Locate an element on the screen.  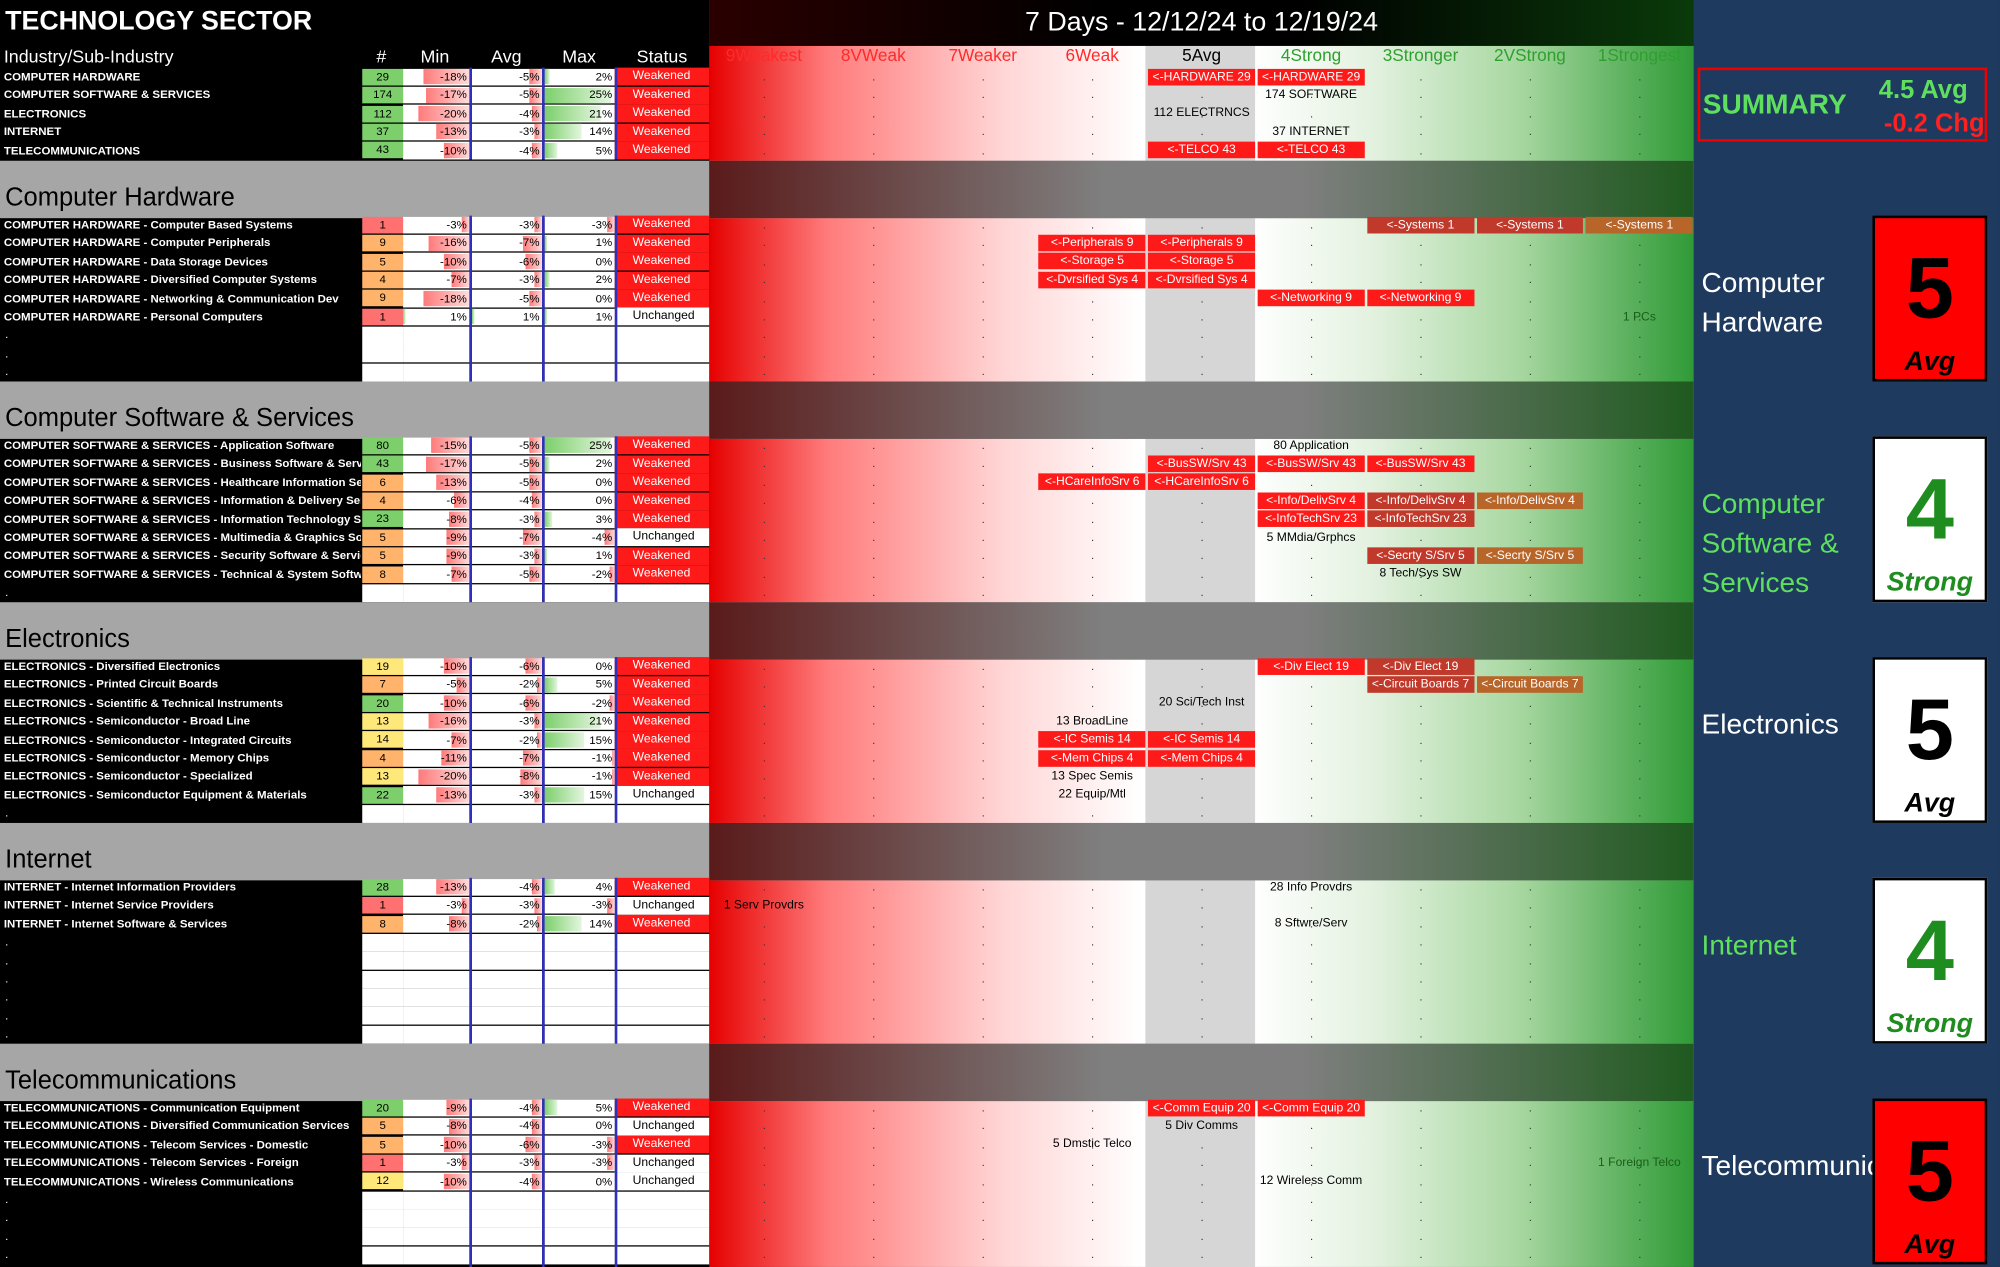
column-divider is located at coordinates (616, 960).